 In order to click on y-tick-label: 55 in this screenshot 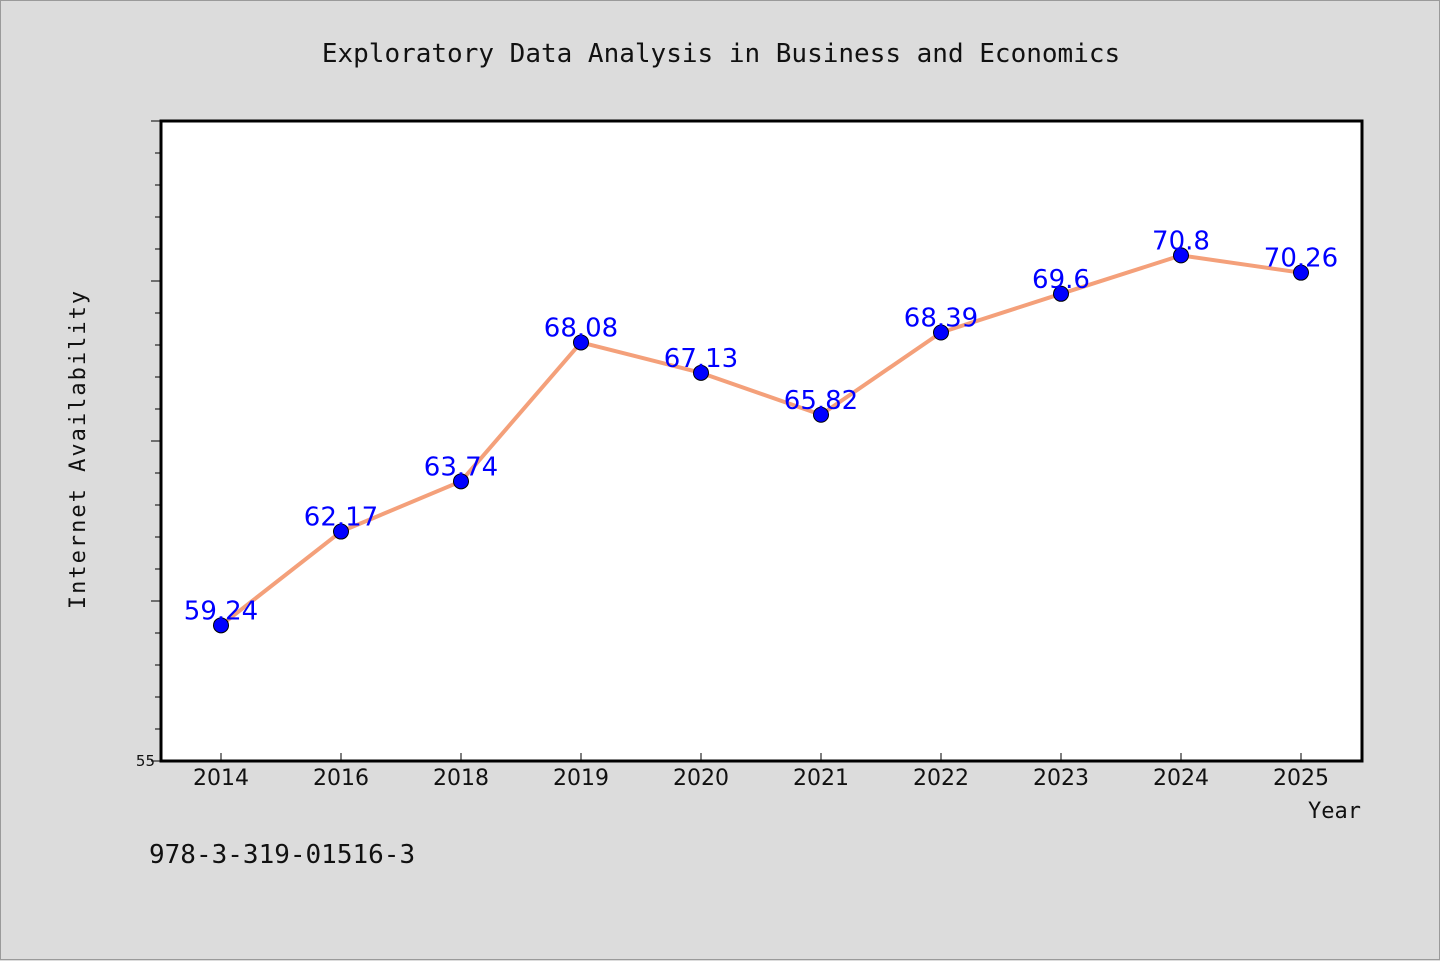, I will do `click(145, 761)`.